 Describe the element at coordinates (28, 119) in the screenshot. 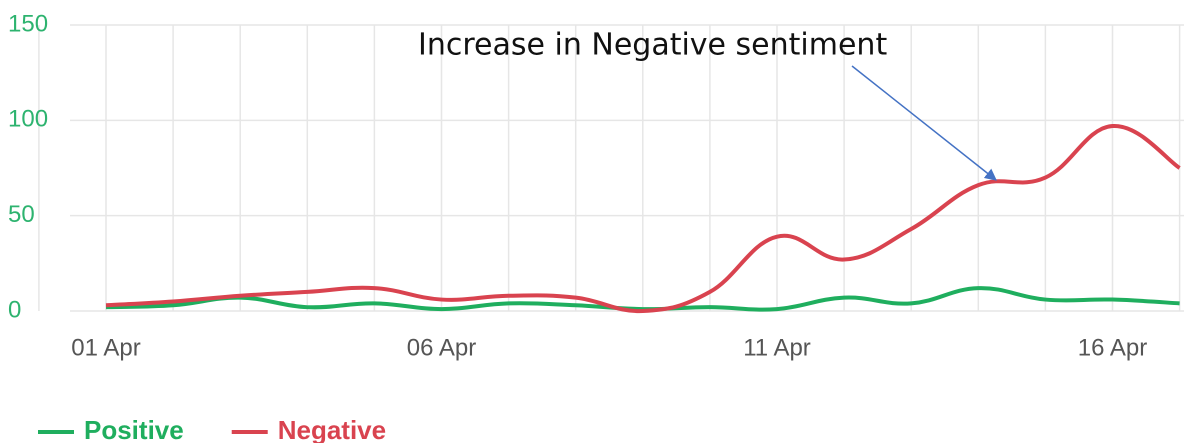

I see `y-tick-label: 100` at that location.